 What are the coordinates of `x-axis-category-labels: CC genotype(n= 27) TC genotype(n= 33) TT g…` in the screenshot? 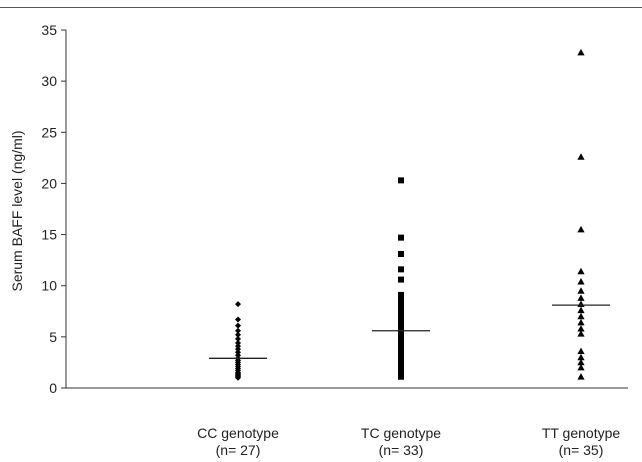 It's located at (408, 441).